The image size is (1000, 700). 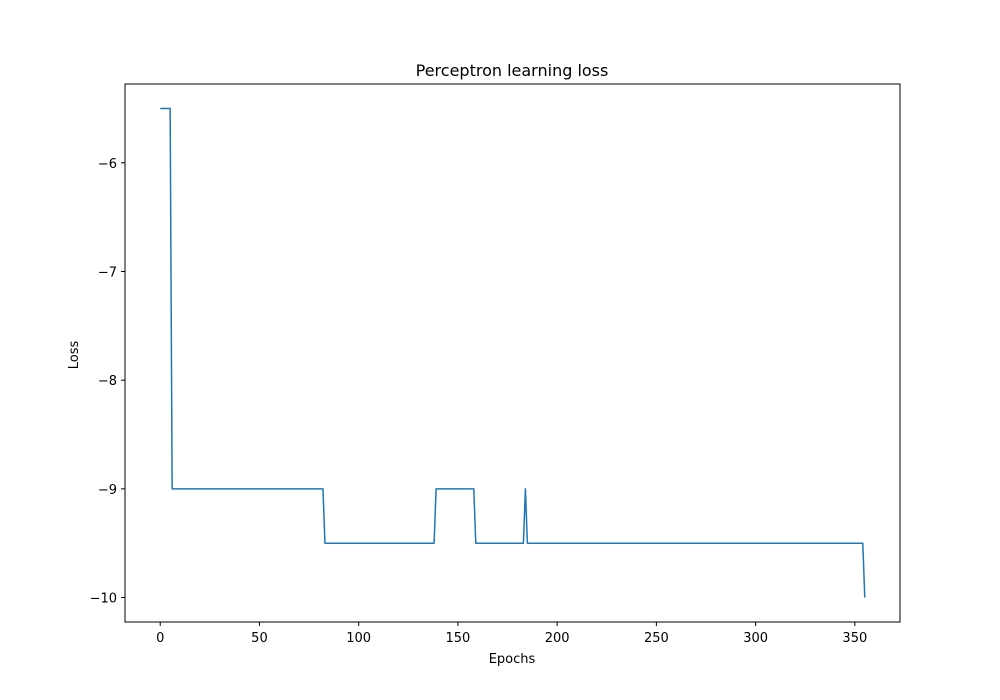 What do you see at coordinates (854, 638) in the screenshot?
I see `x-tick-label: 350` at bounding box center [854, 638].